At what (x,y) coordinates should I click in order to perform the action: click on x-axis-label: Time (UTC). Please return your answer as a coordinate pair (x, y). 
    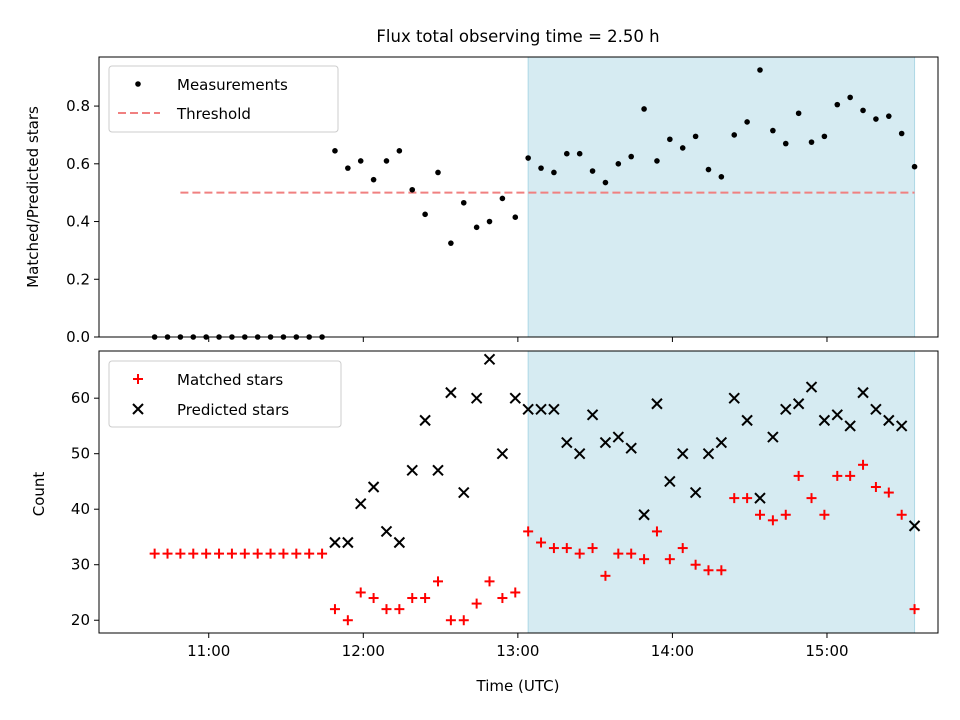
    Looking at the image, I should click on (518, 686).